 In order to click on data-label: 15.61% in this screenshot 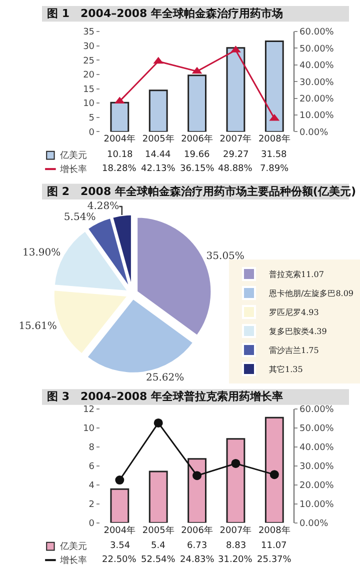, I will do `click(37, 326)`.